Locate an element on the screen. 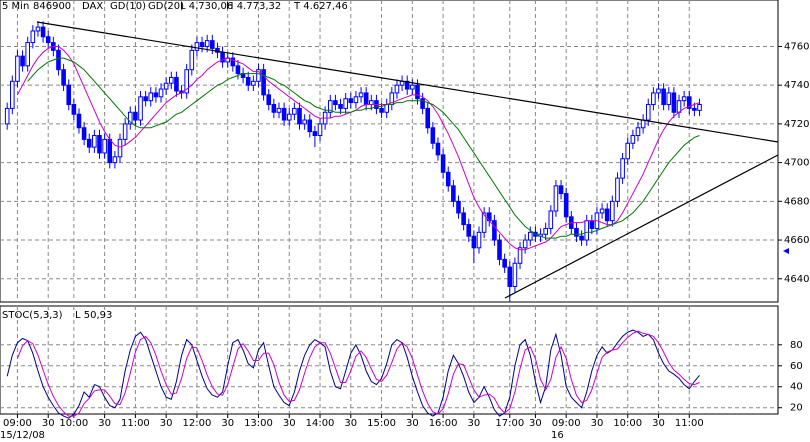 The image size is (810, 442). chart-title: DAX is located at coordinates (92, 6).